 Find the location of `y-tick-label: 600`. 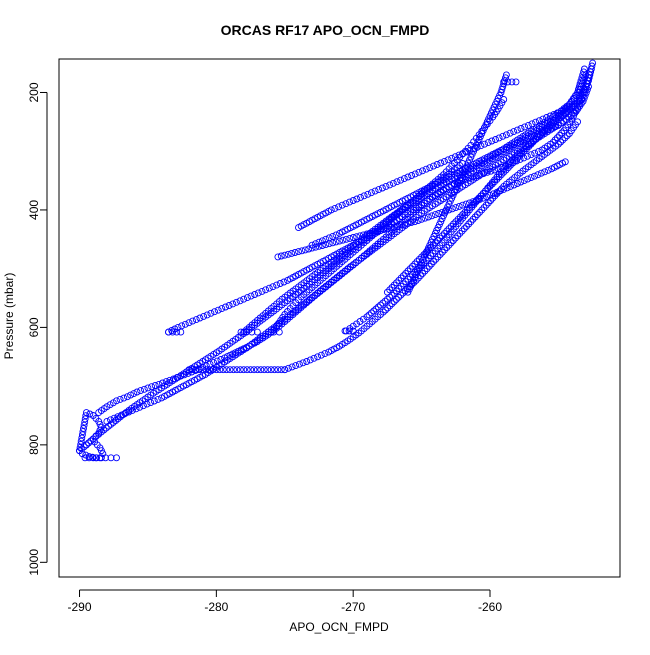

y-tick-label: 600 is located at coordinates (34, 327).